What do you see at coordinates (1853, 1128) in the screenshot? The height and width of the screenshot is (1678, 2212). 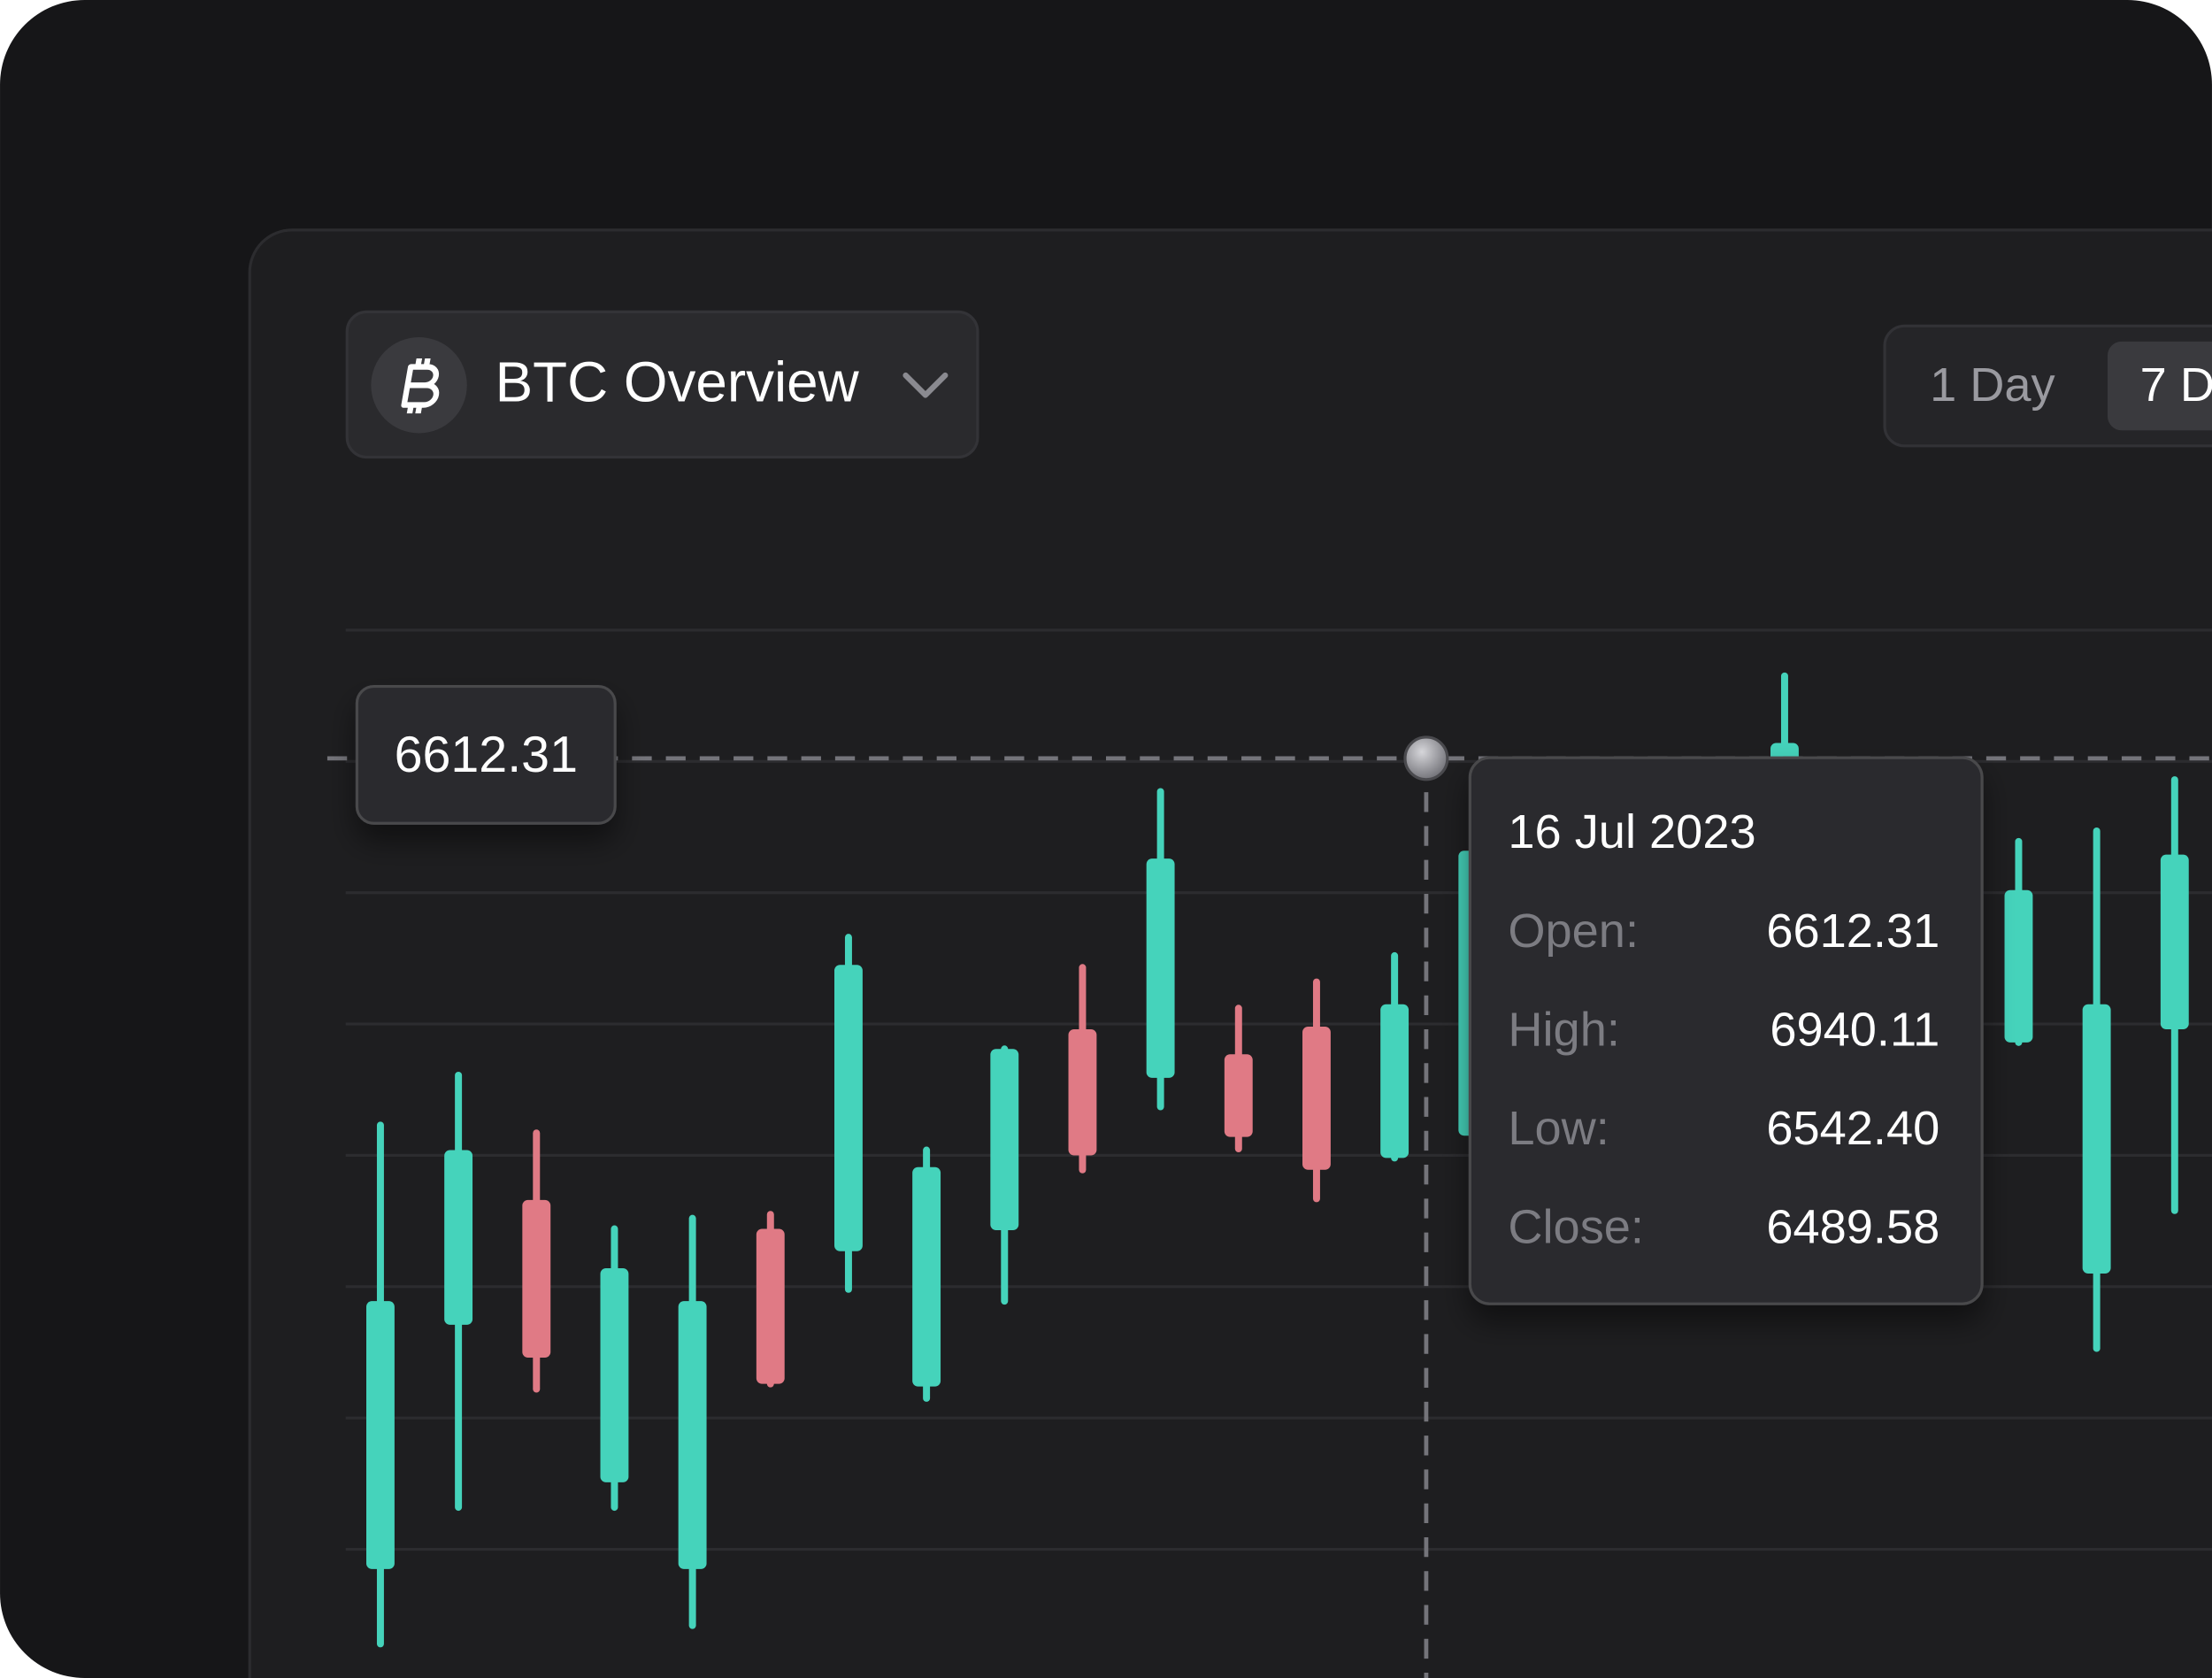 I see `tooltip-value: 6542.40` at bounding box center [1853, 1128].